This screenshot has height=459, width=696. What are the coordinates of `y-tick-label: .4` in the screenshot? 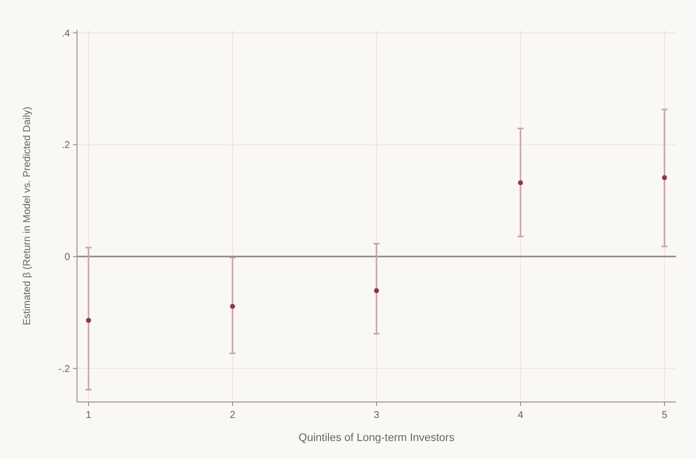 It's located at (66, 34).